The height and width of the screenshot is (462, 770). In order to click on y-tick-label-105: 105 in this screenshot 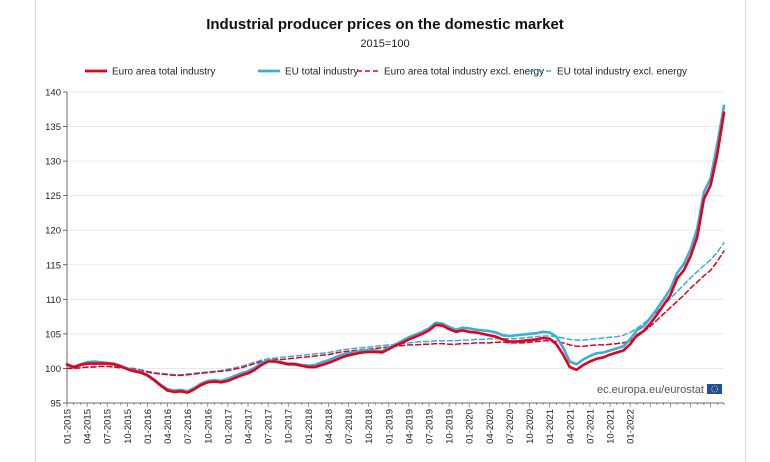, I will do `click(53, 334)`.